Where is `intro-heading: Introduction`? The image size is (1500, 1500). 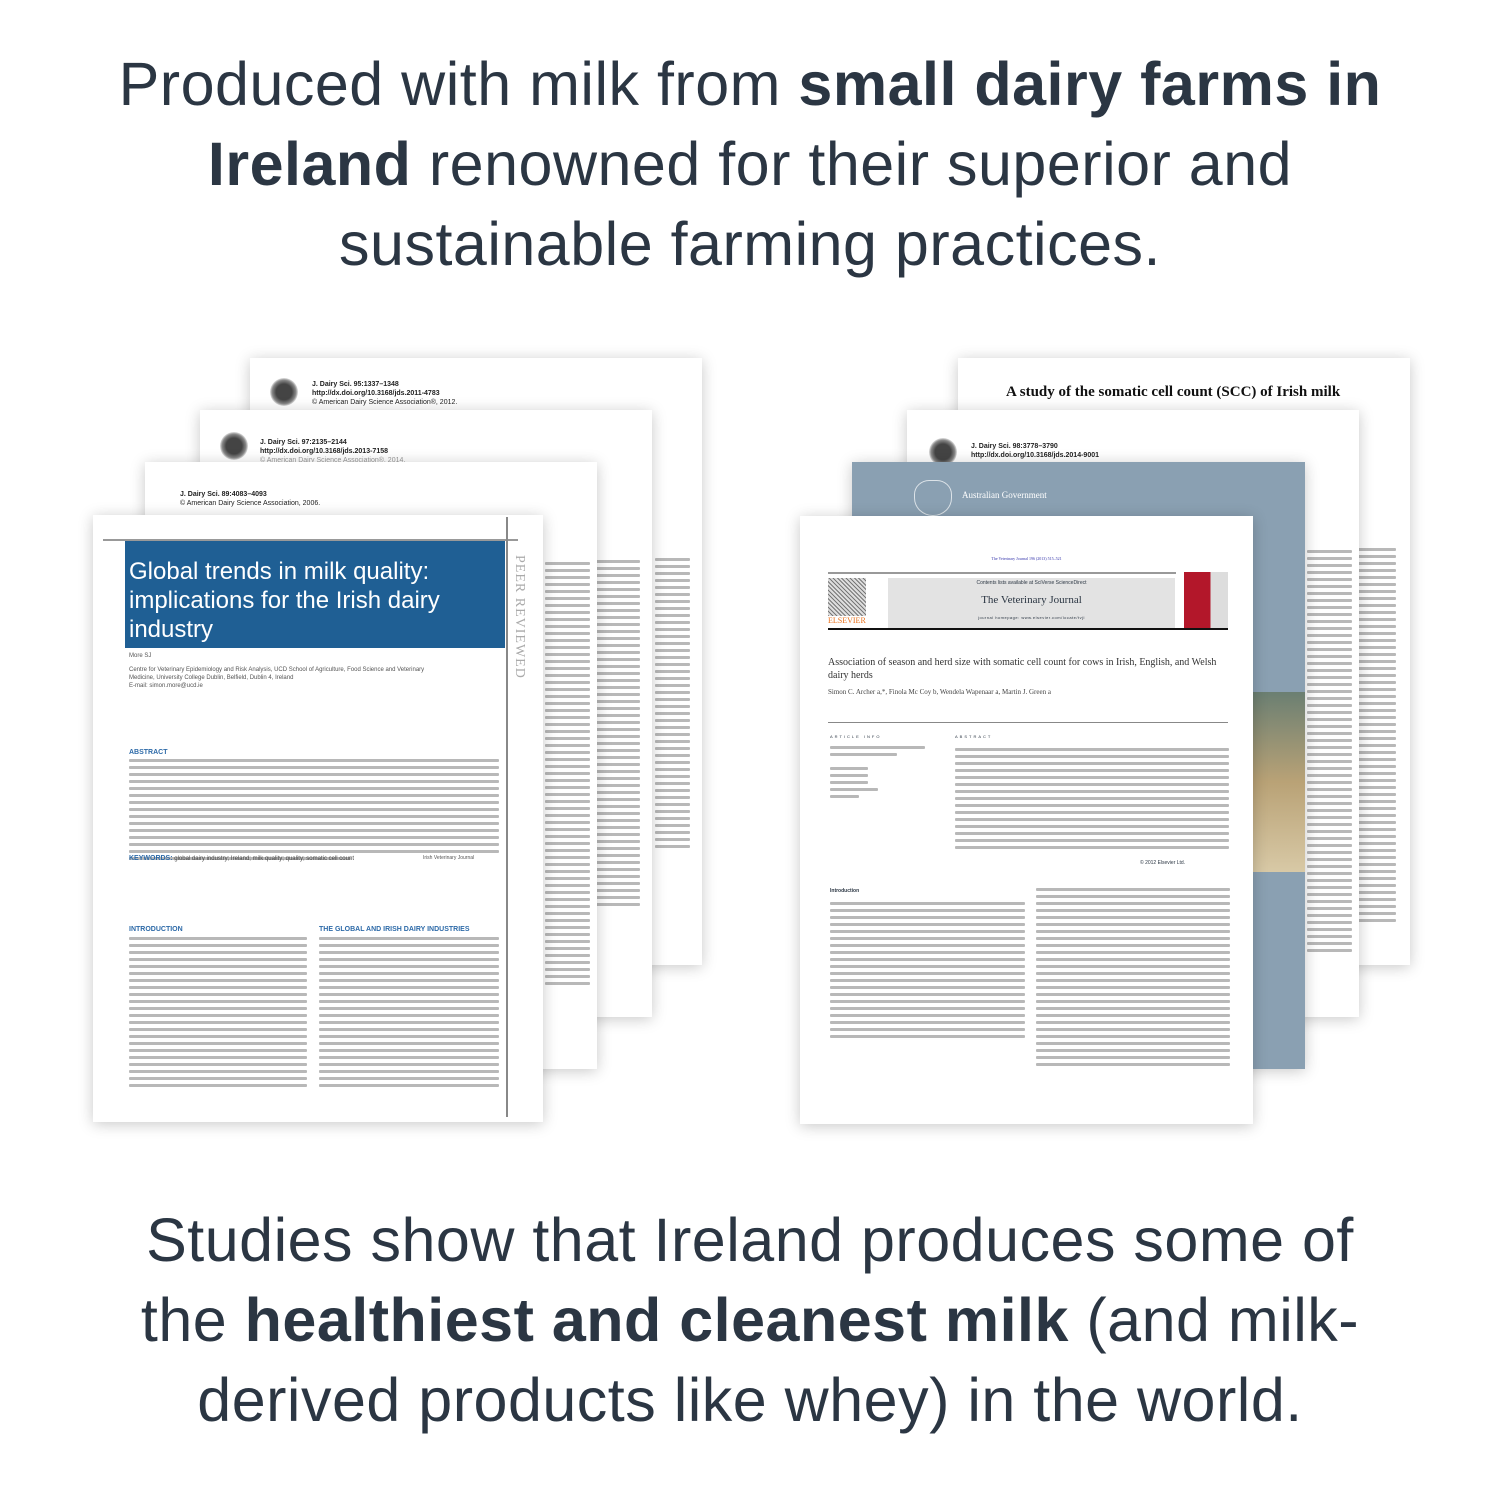
intro-heading: Introduction is located at coordinates (845, 891).